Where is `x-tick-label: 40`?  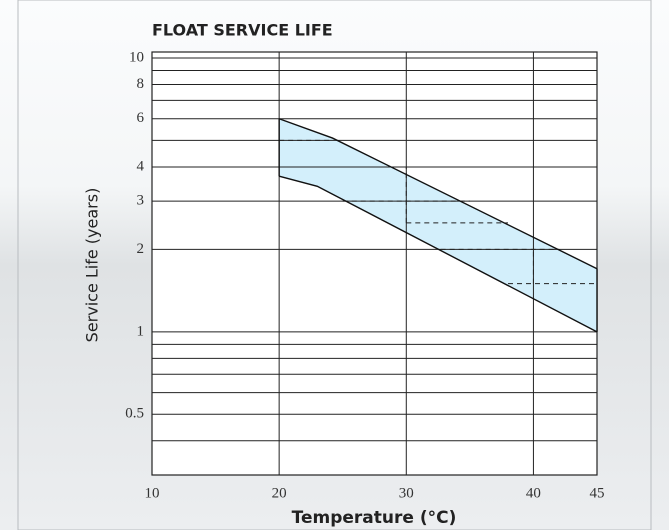 x-tick-label: 40 is located at coordinates (533, 493).